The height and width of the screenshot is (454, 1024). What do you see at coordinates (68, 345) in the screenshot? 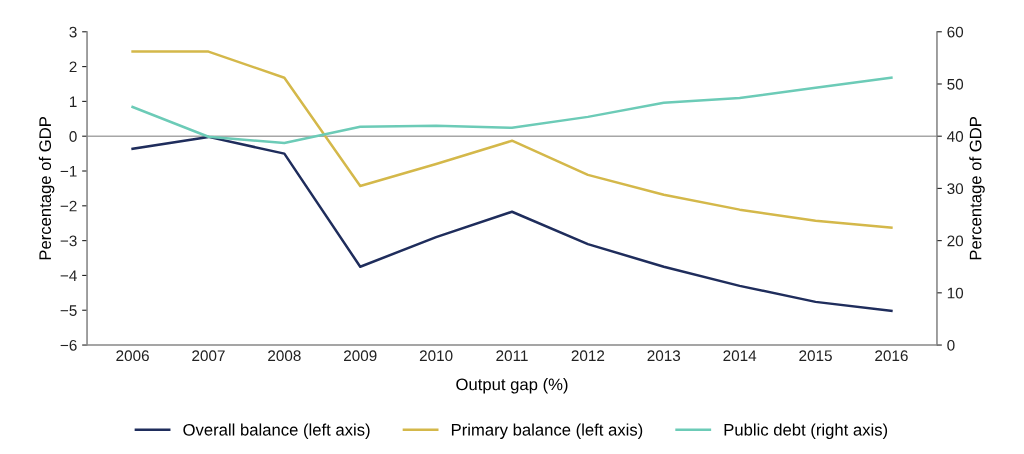
I see `y-tick-label: −6` at bounding box center [68, 345].